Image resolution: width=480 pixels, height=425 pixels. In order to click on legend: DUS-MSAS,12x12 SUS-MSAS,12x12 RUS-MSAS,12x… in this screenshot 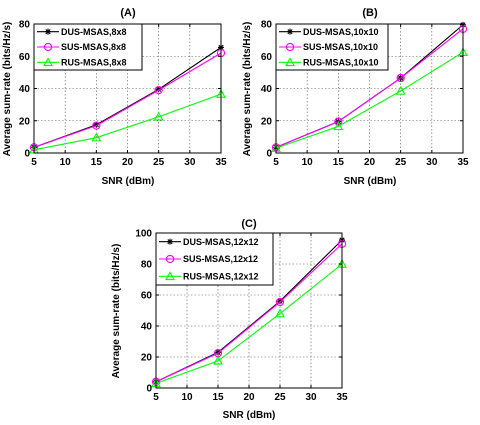, I will do `click(214, 259)`.